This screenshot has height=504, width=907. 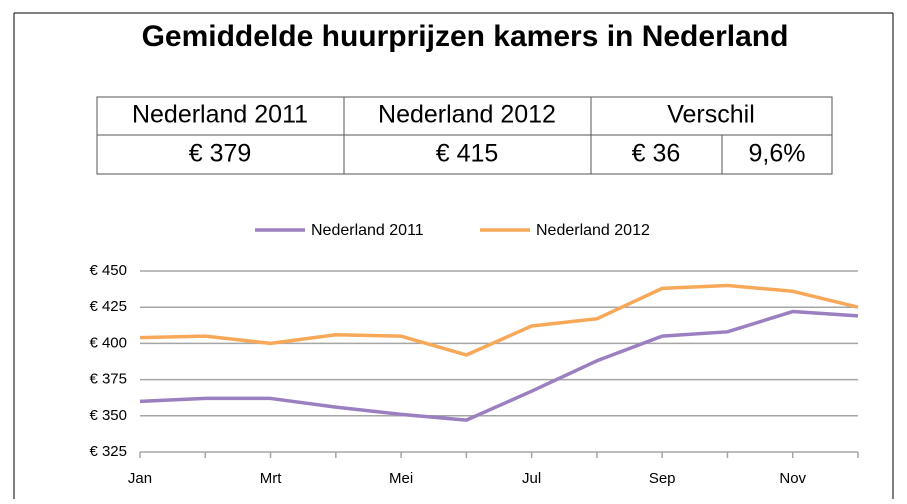 I want to click on table-header: Nederland 2011, so click(x=220, y=115).